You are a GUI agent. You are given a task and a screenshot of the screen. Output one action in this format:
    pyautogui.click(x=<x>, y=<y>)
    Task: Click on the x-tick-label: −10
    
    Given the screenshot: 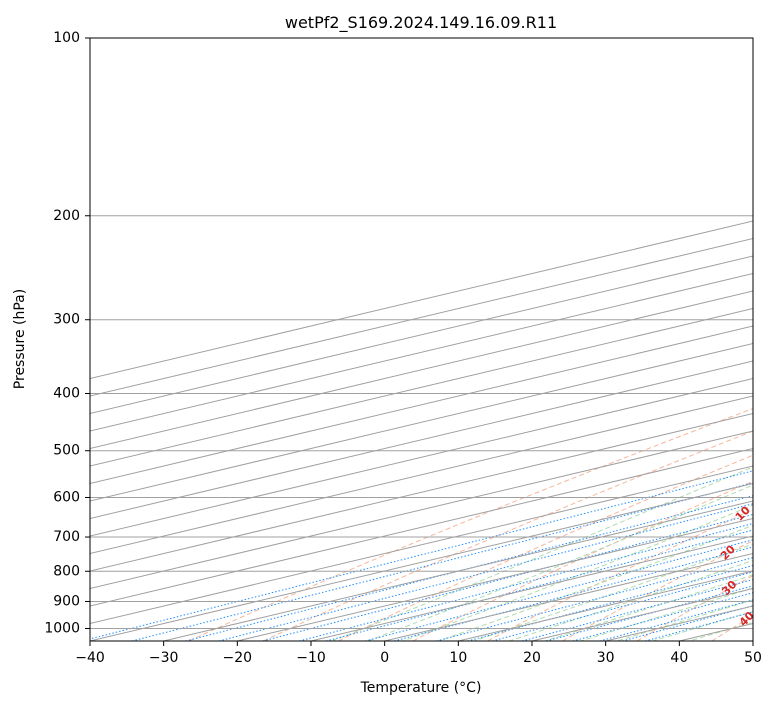 What is the action you would take?
    pyautogui.click(x=311, y=658)
    